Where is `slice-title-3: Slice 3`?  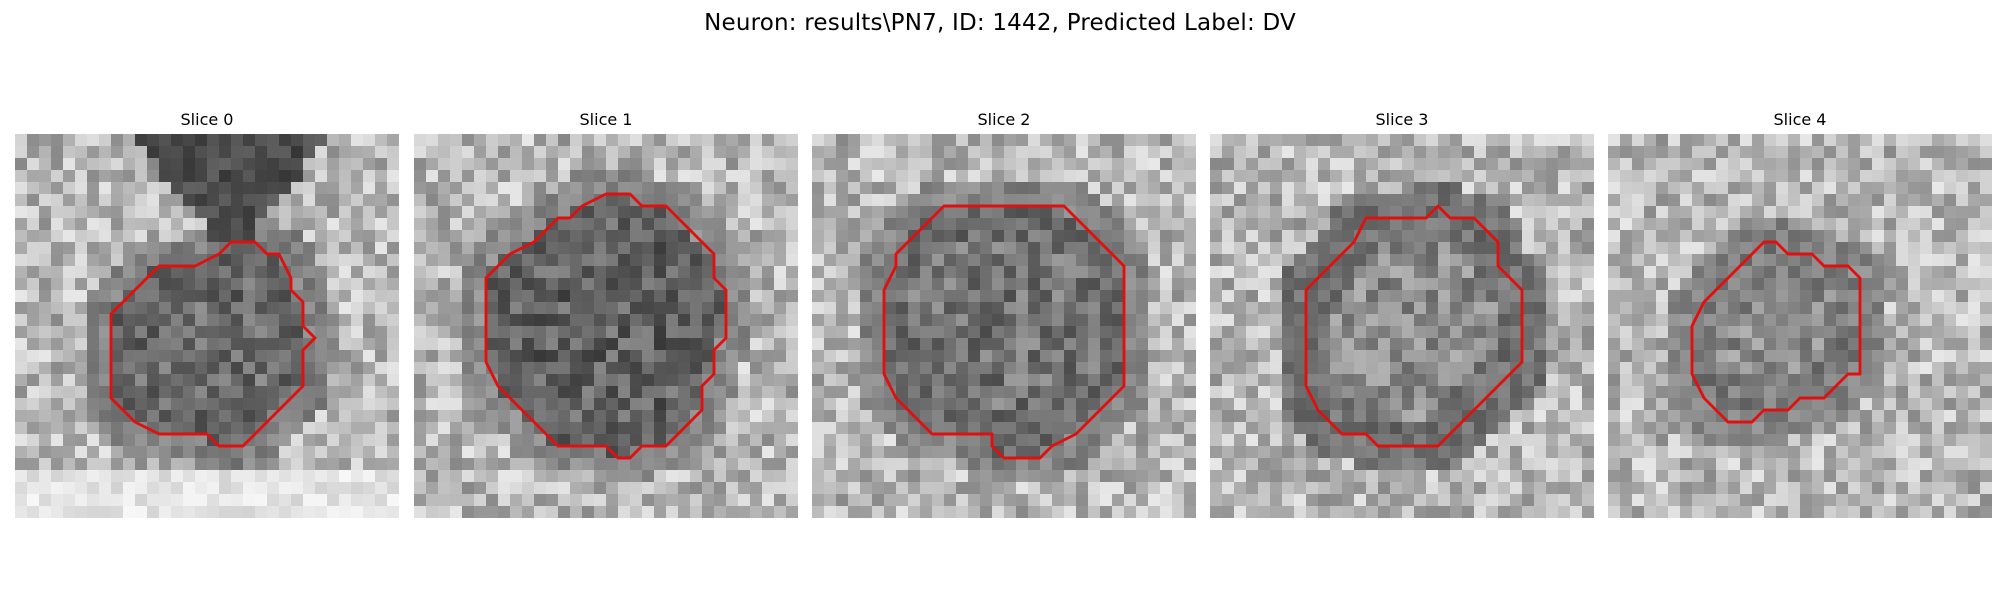
slice-title-3: Slice 3 is located at coordinates (1402, 120).